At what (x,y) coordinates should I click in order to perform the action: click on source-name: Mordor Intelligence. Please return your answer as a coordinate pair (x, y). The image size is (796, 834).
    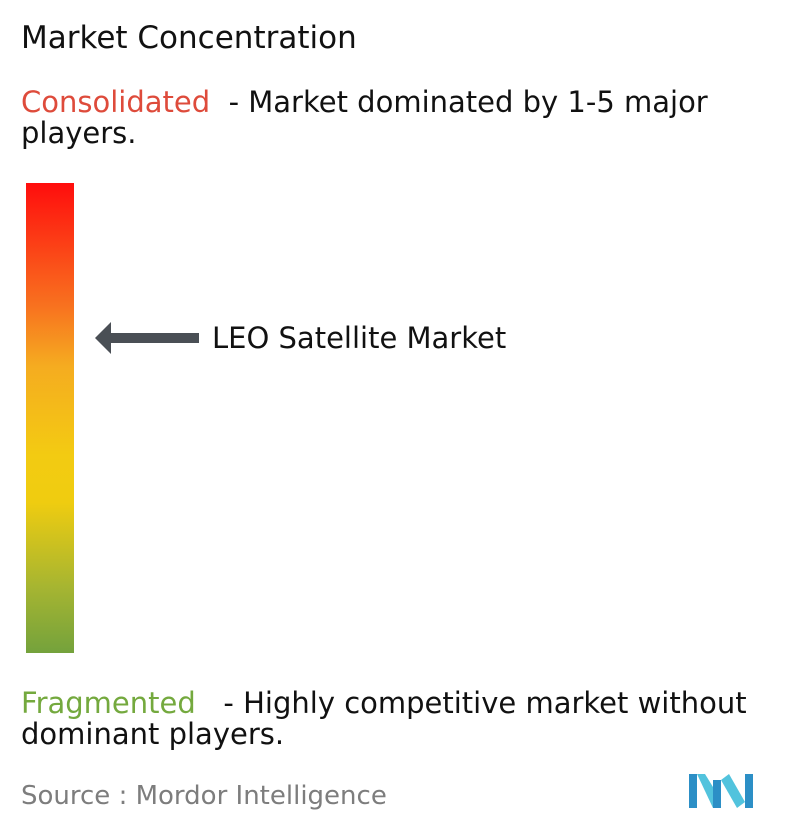
    Looking at the image, I should click on (261, 796).